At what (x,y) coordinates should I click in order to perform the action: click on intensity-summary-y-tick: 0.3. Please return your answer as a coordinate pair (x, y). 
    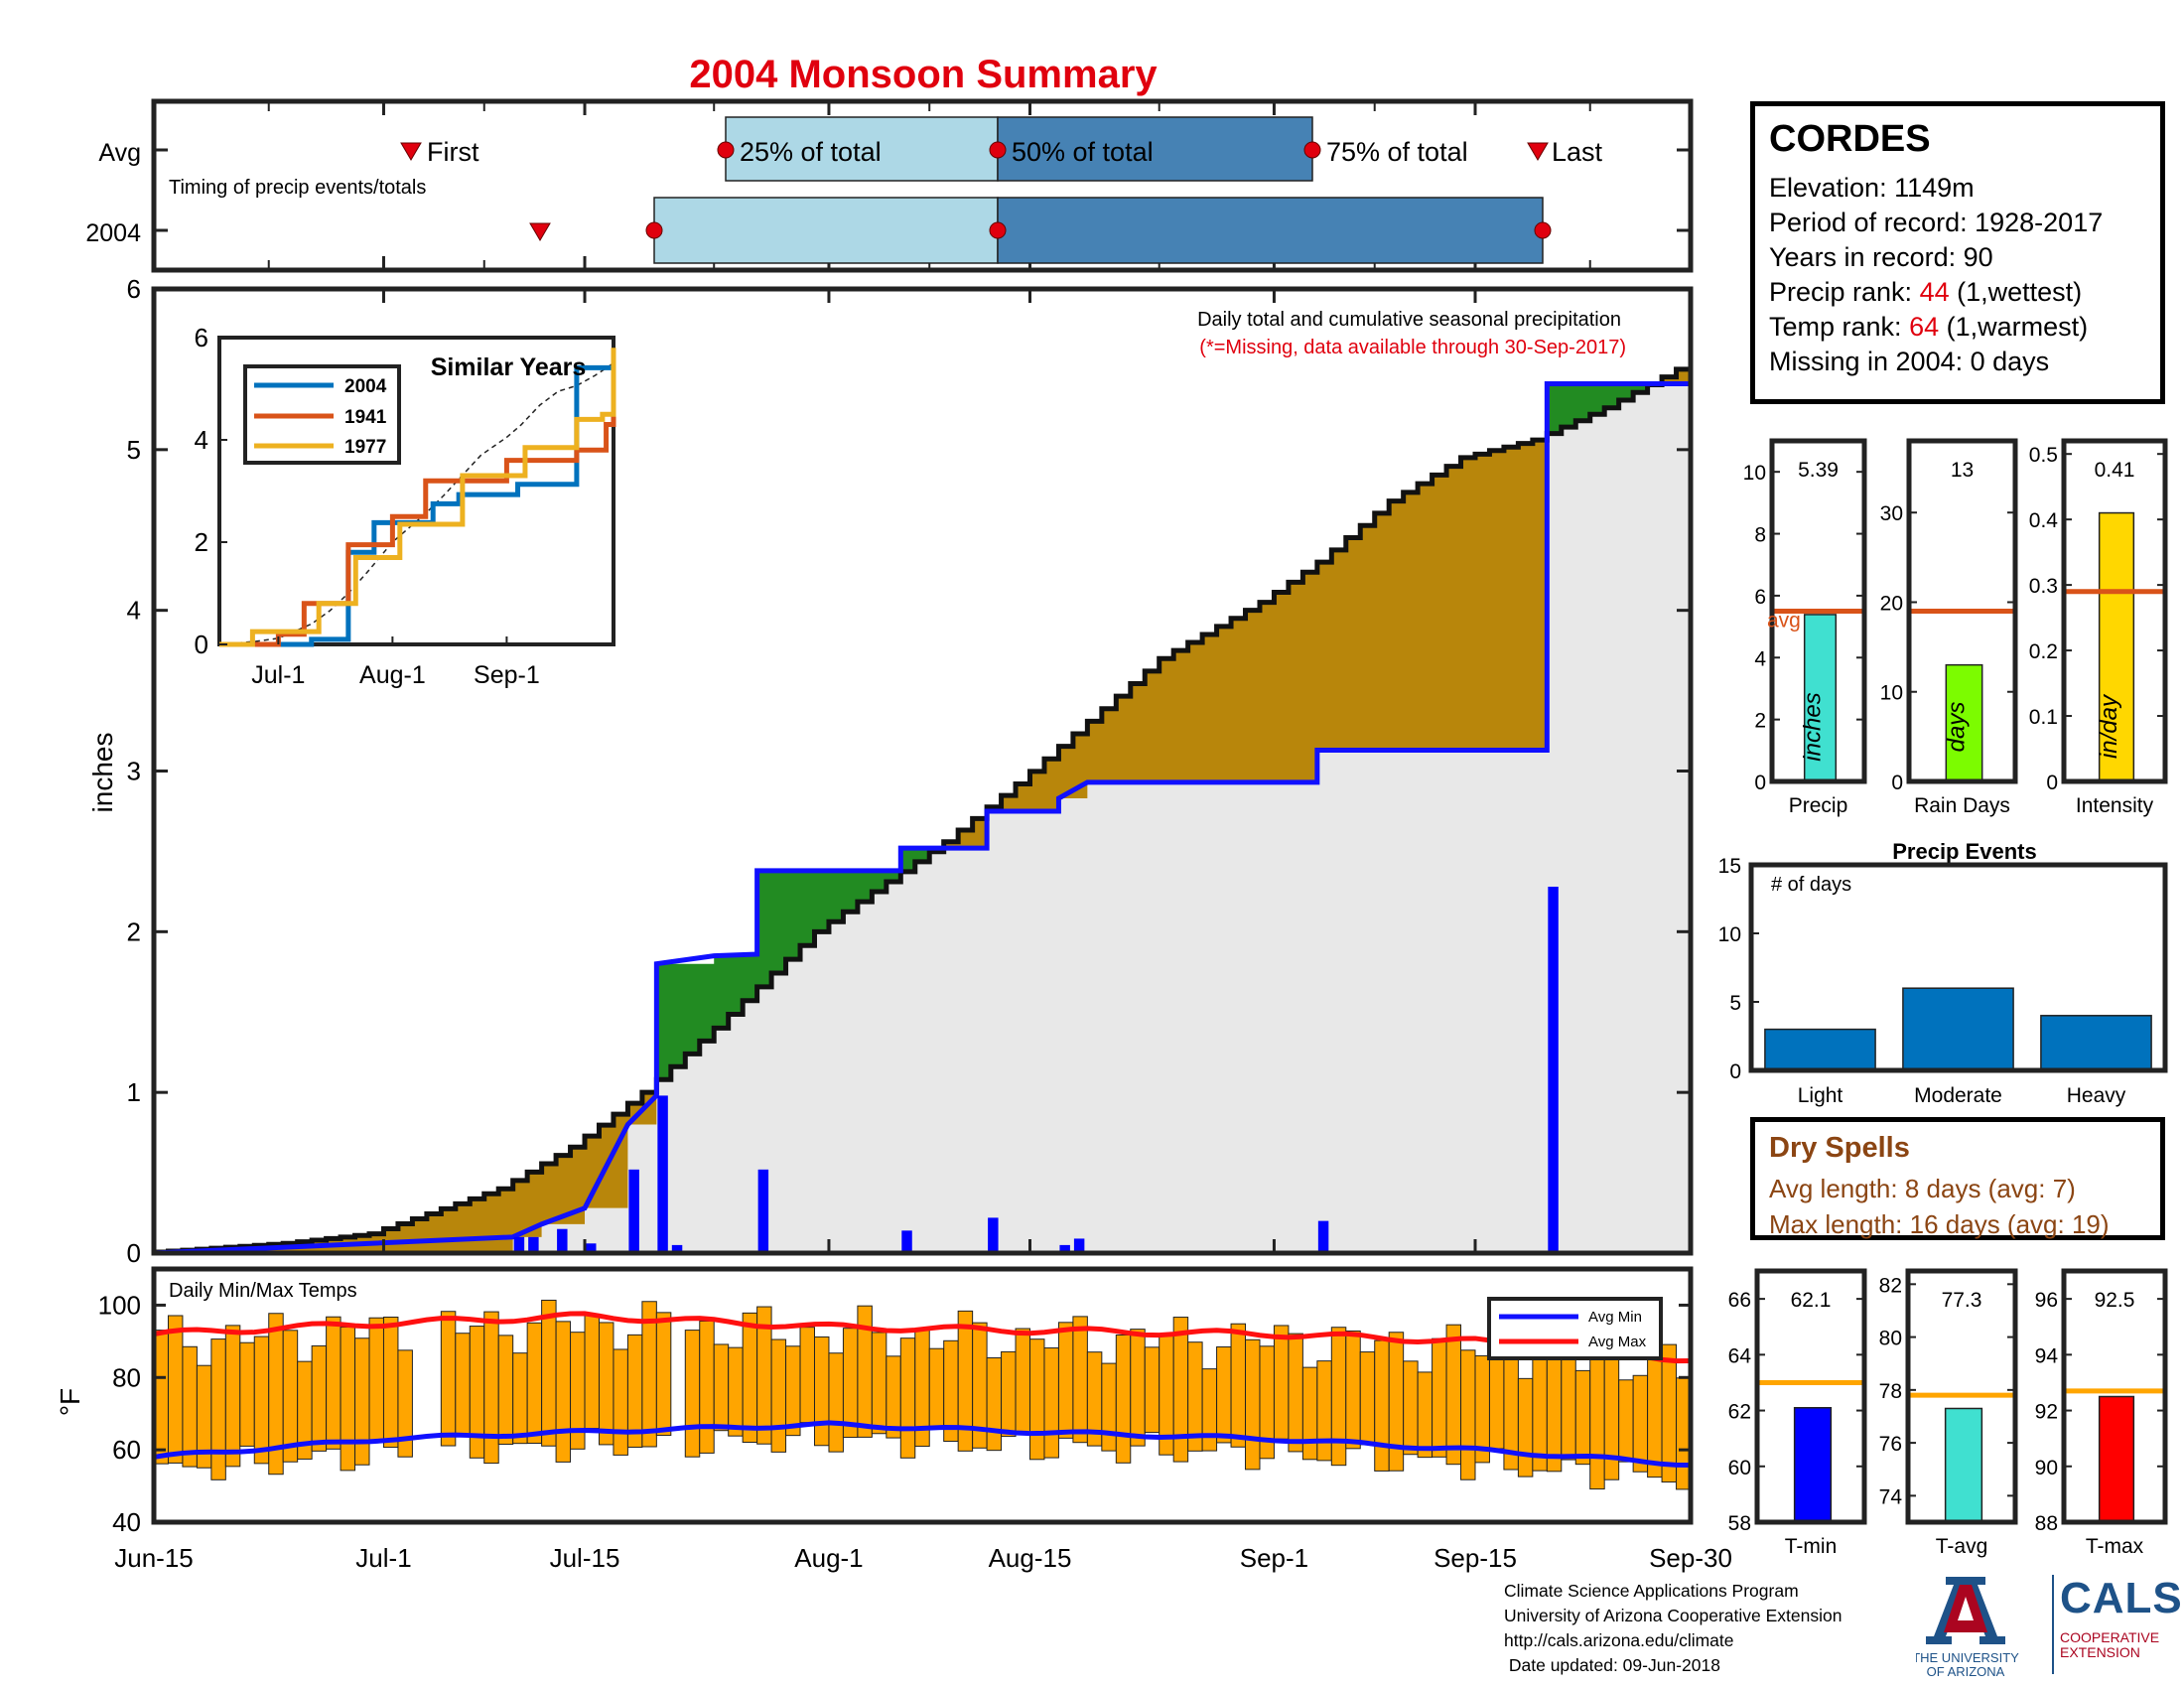
    Looking at the image, I should click on (2043, 586).